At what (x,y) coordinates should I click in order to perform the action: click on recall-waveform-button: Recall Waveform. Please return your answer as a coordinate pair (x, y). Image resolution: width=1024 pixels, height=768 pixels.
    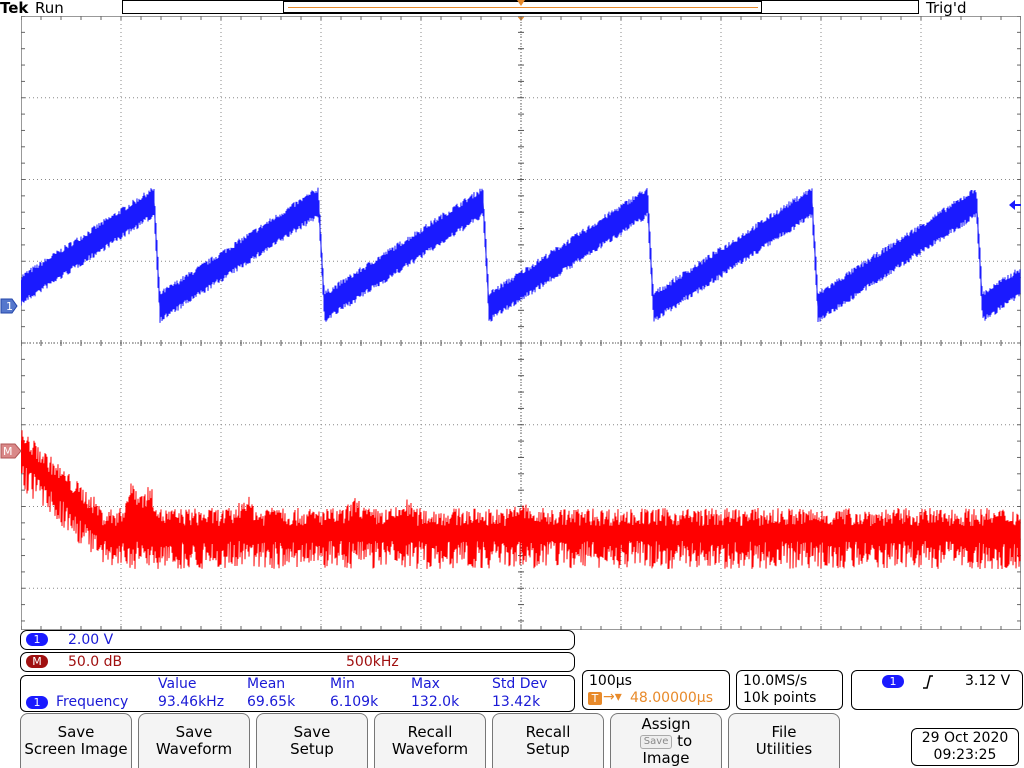
    Looking at the image, I should click on (430, 740).